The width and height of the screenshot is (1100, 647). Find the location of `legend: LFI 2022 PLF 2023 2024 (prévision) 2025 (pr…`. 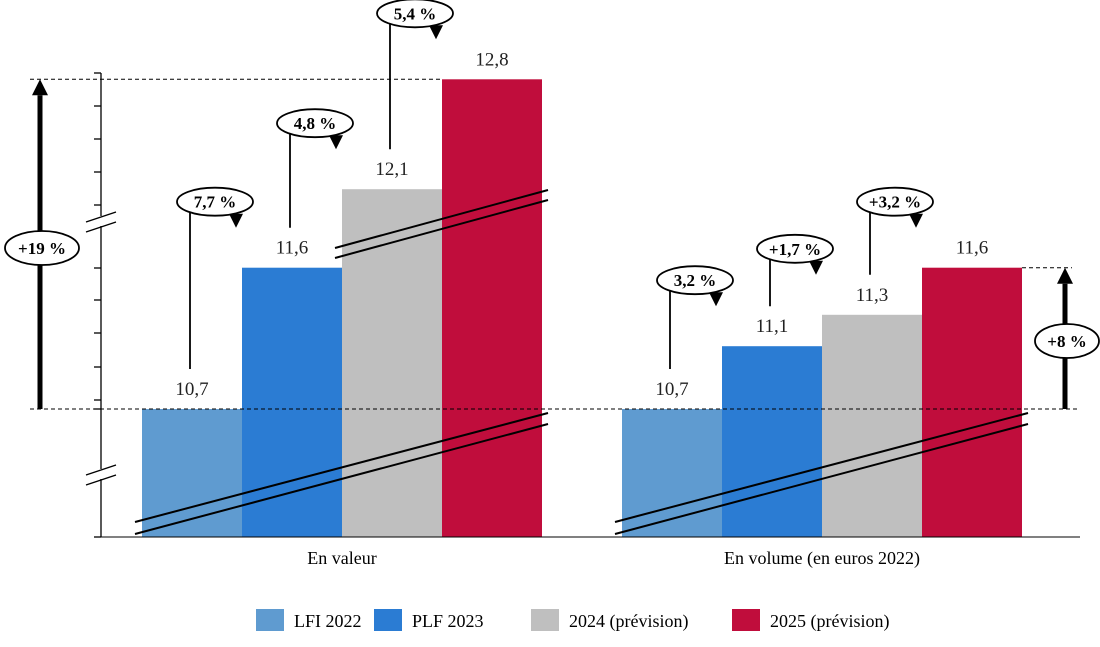

legend: LFI 2022 PLF 2023 2024 (prévision) 2025 (pr… is located at coordinates (572, 620).